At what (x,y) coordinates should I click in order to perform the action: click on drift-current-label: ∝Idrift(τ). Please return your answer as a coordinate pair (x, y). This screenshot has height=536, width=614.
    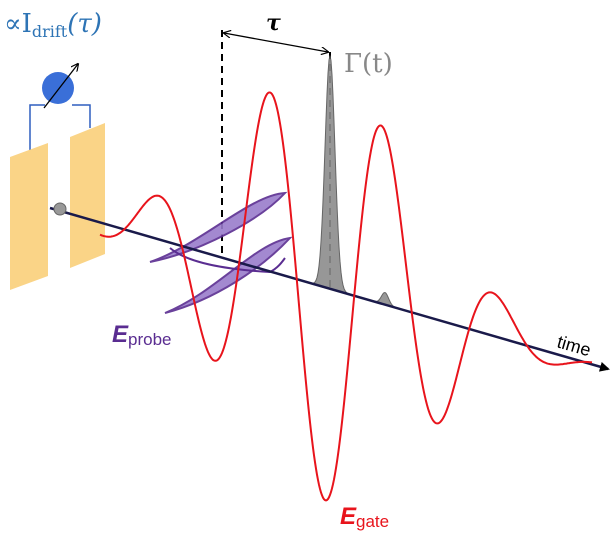
    Looking at the image, I should click on (53, 25).